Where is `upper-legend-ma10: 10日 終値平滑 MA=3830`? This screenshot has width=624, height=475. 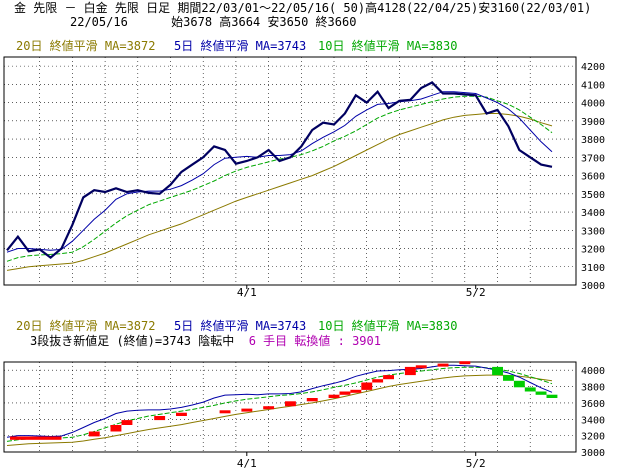 upper-legend-ma10: 10日 終値平滑 MA=3830 is located at coordinates (387, 45).